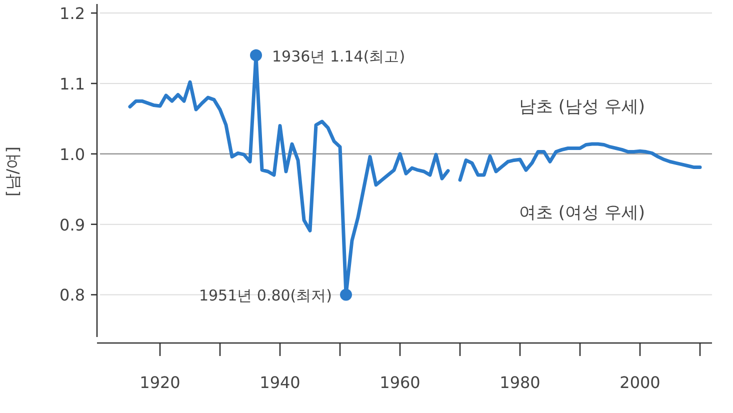 This screenshot has height=413, width=733. What do you see at coordinates (72, 295) in the screenshot?
I see `y-tick-label: 0.8` at bounding box center [72, 295].